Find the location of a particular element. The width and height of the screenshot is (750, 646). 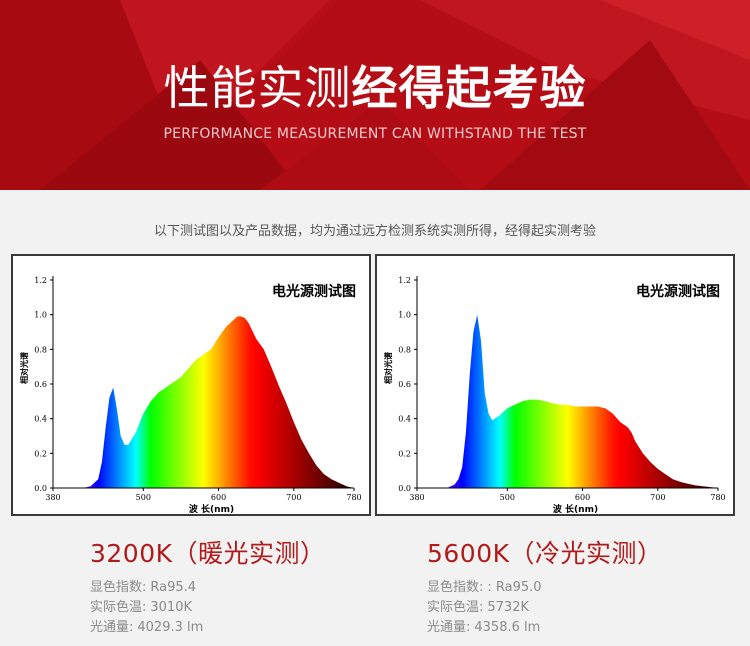

spec-value: Ra95.4 is located at coordinates (173, 587).